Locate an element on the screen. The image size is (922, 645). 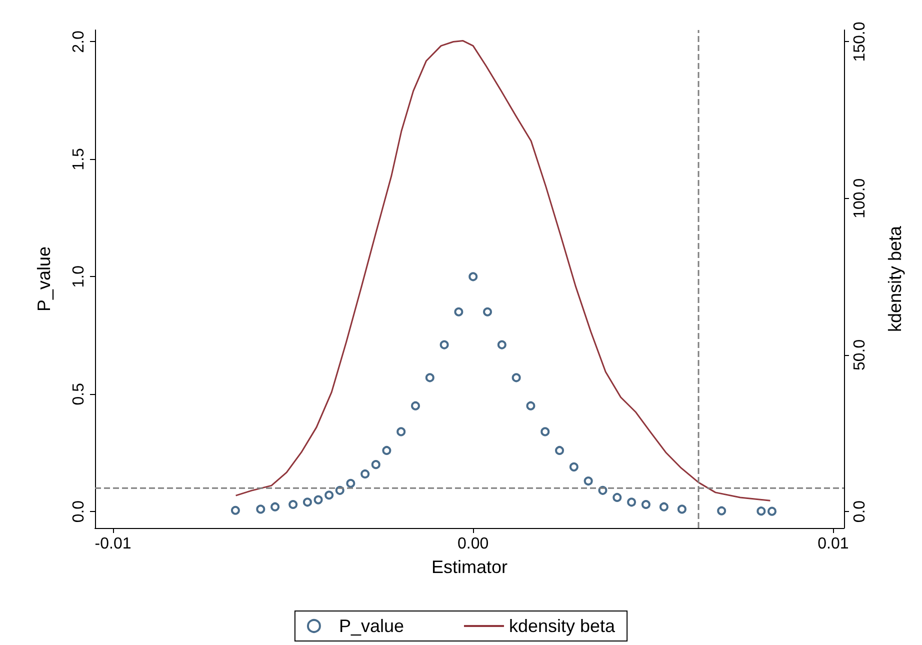
y-tick-label: 2.0 is located at coordinates (79, 41).